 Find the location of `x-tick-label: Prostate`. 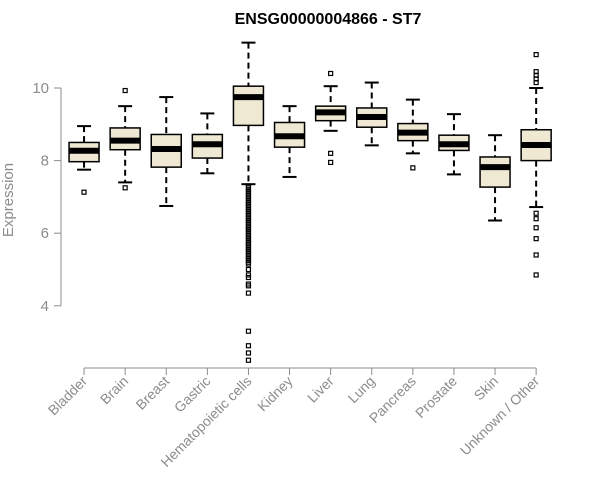

x-tick-label: Prostate is located at coordinates (436, 397).